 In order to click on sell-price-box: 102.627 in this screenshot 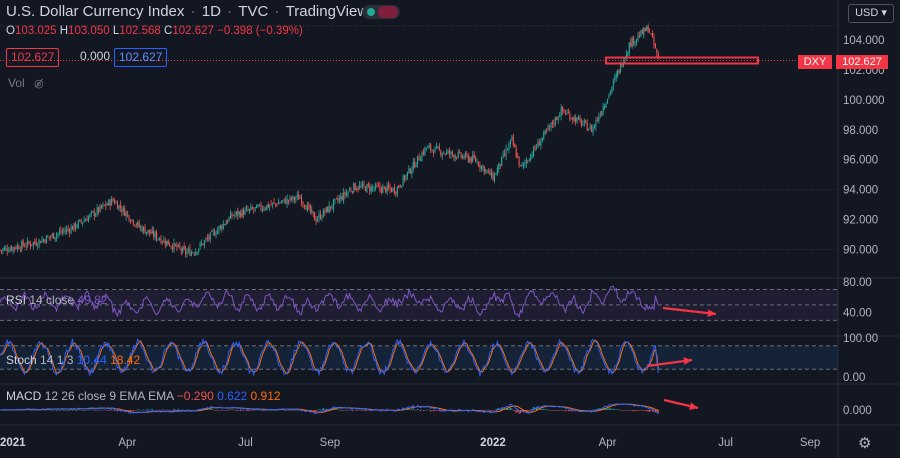, I will do `click(33, 57)`.